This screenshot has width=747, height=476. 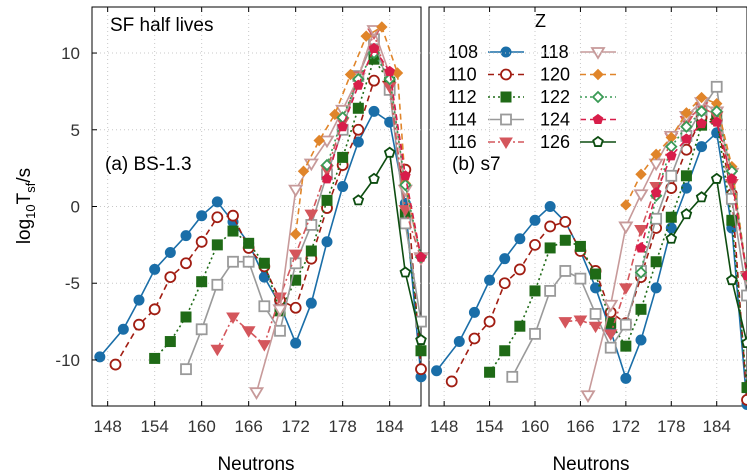 What do you see at coordinates (343, 187) in the screenshot?
I see `point-z108-n178` at bounding box center [343, 187].